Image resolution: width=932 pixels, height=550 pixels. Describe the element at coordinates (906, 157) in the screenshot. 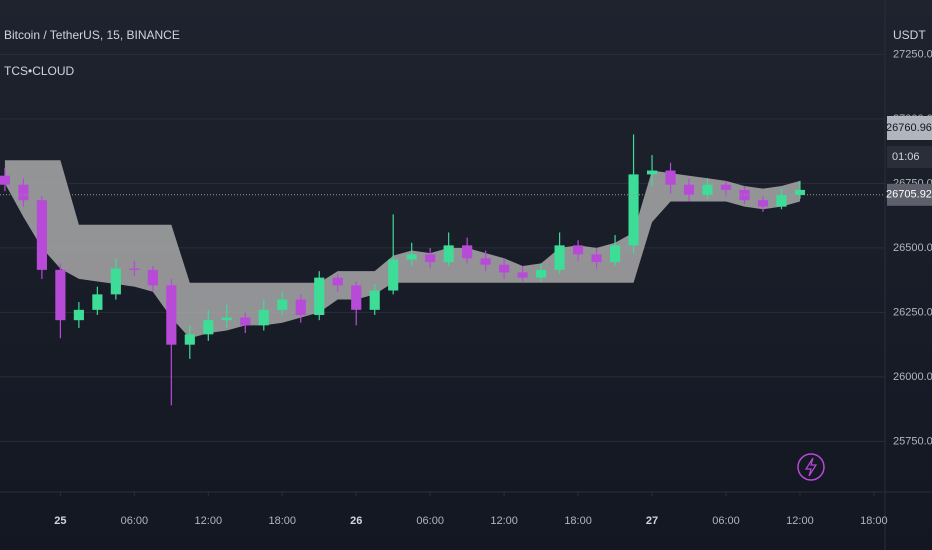

I see `countdown: 01:06` at that location.